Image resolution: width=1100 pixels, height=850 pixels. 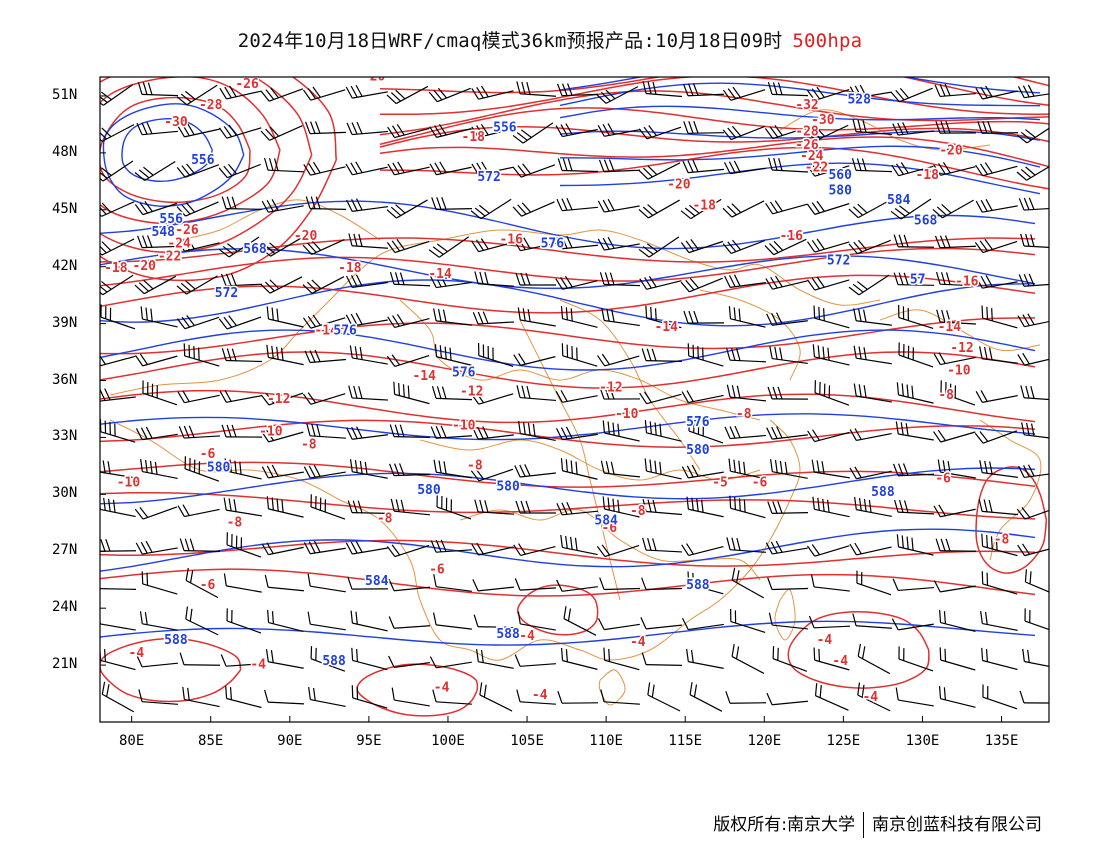 What do you see at coordinates (720, 482) in the screenshot?
I see `temperature-label: -5` at bounding box center [720, 482].